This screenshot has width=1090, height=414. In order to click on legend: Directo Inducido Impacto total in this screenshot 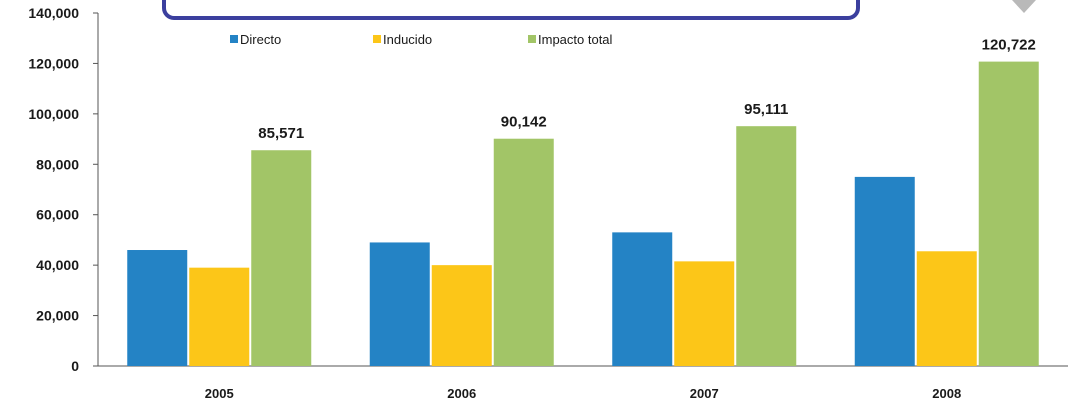, I will do `click(421, 39)`.